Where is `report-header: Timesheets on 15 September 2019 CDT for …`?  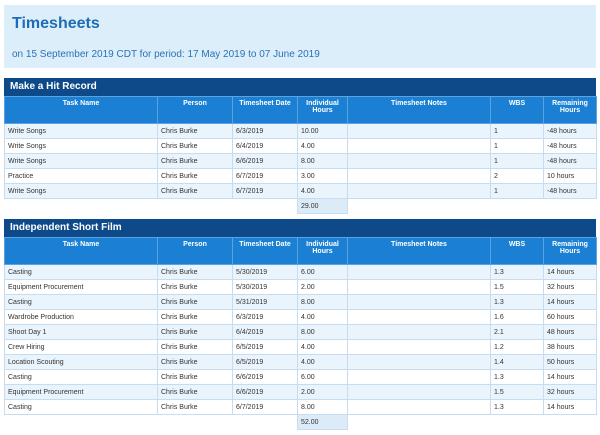
report-header: Timesheets on 15 September 2019 CDT for … is located at coordinates (300, 36).